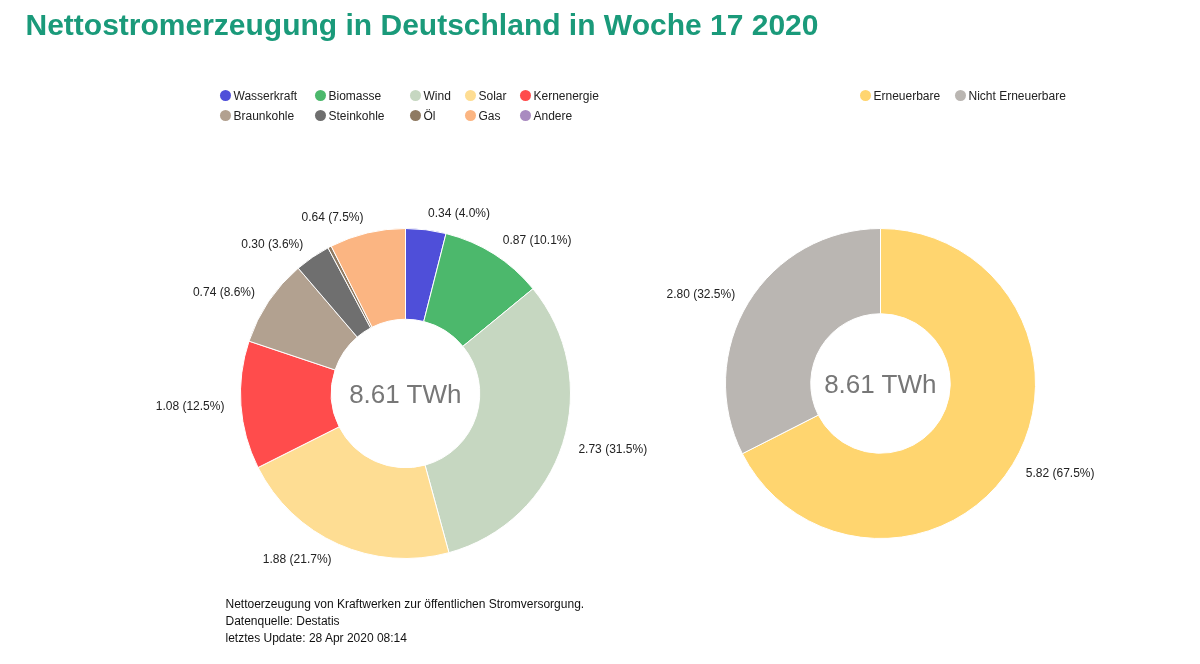  I want to click on data-label: 0.74 (8.6%), so click(223, 292).